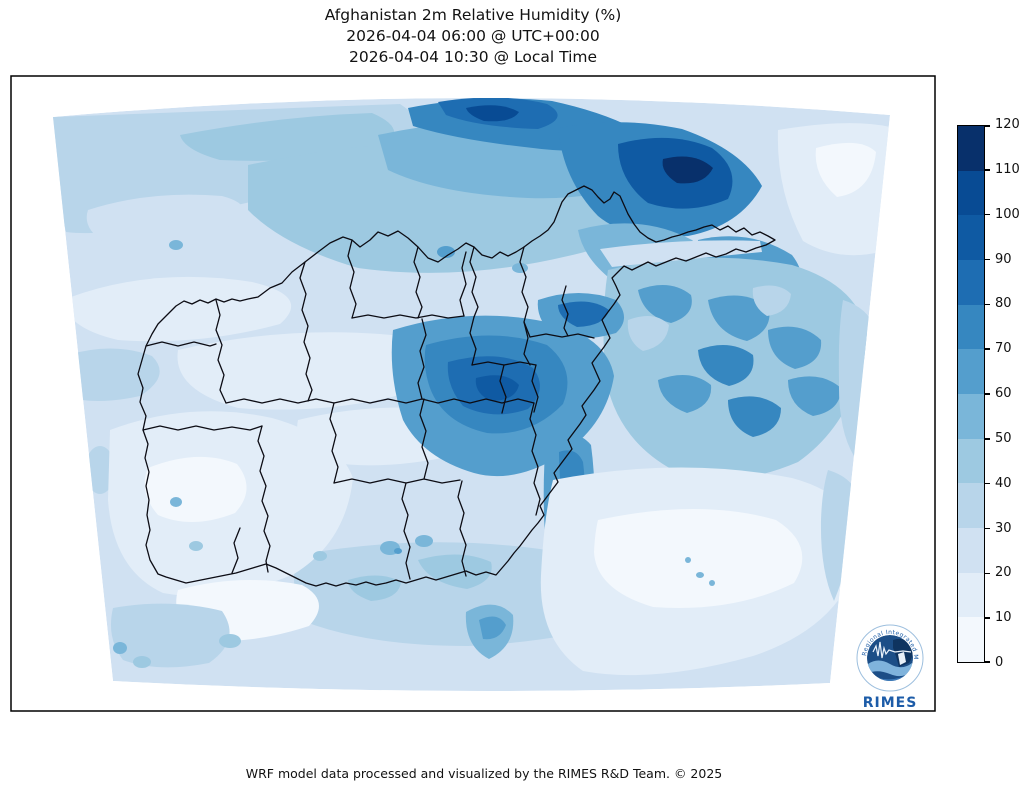  I want to click on colorbar-tick-label: 90, so click(1003, 259).